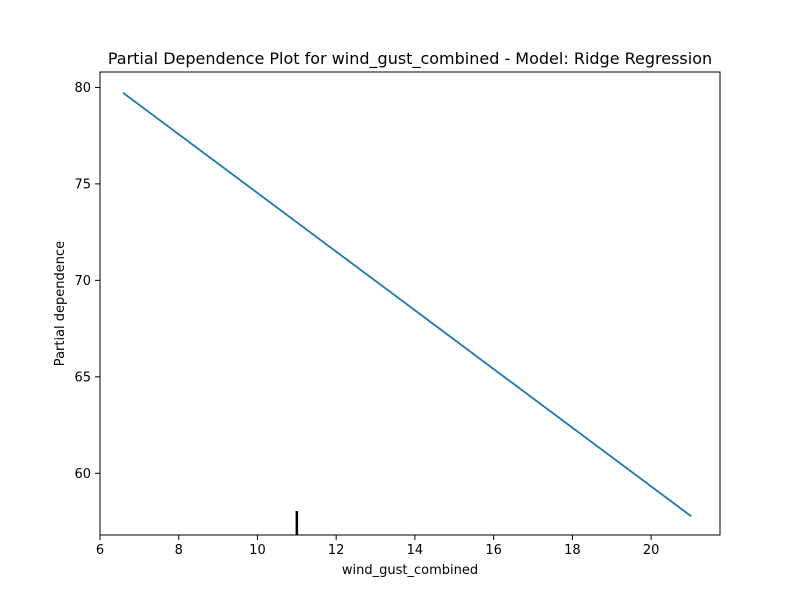 Image resolution: width=800 pixels, height=600 pixels. I want to click on x-tick-label: 20, so click(651, 550).